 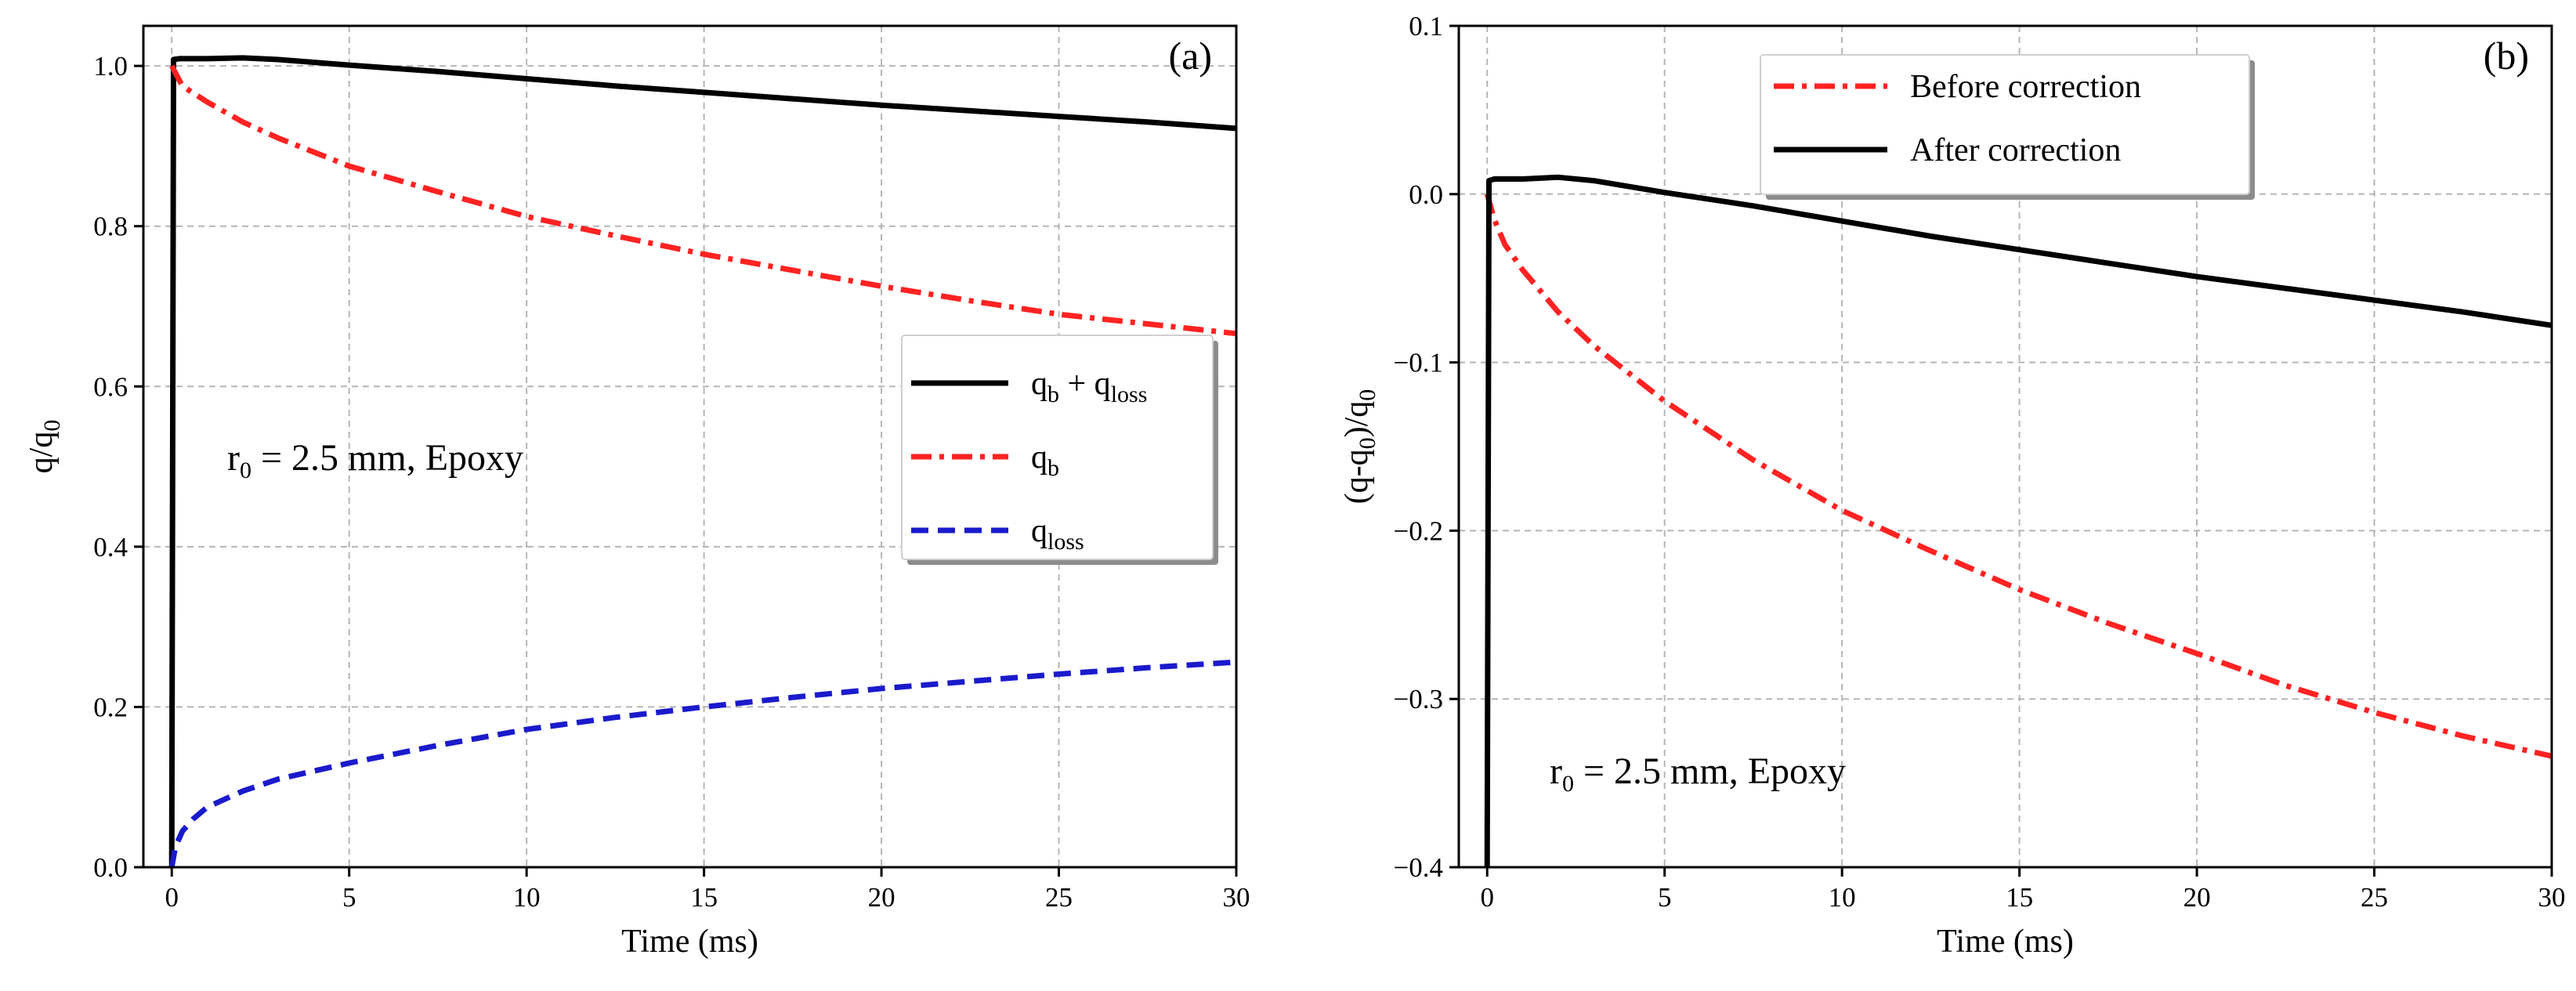 What do you see at coordinates (1191, 56) in the screenshot?
I see `panel-label: (a)` at bounding box center [1191, 56].